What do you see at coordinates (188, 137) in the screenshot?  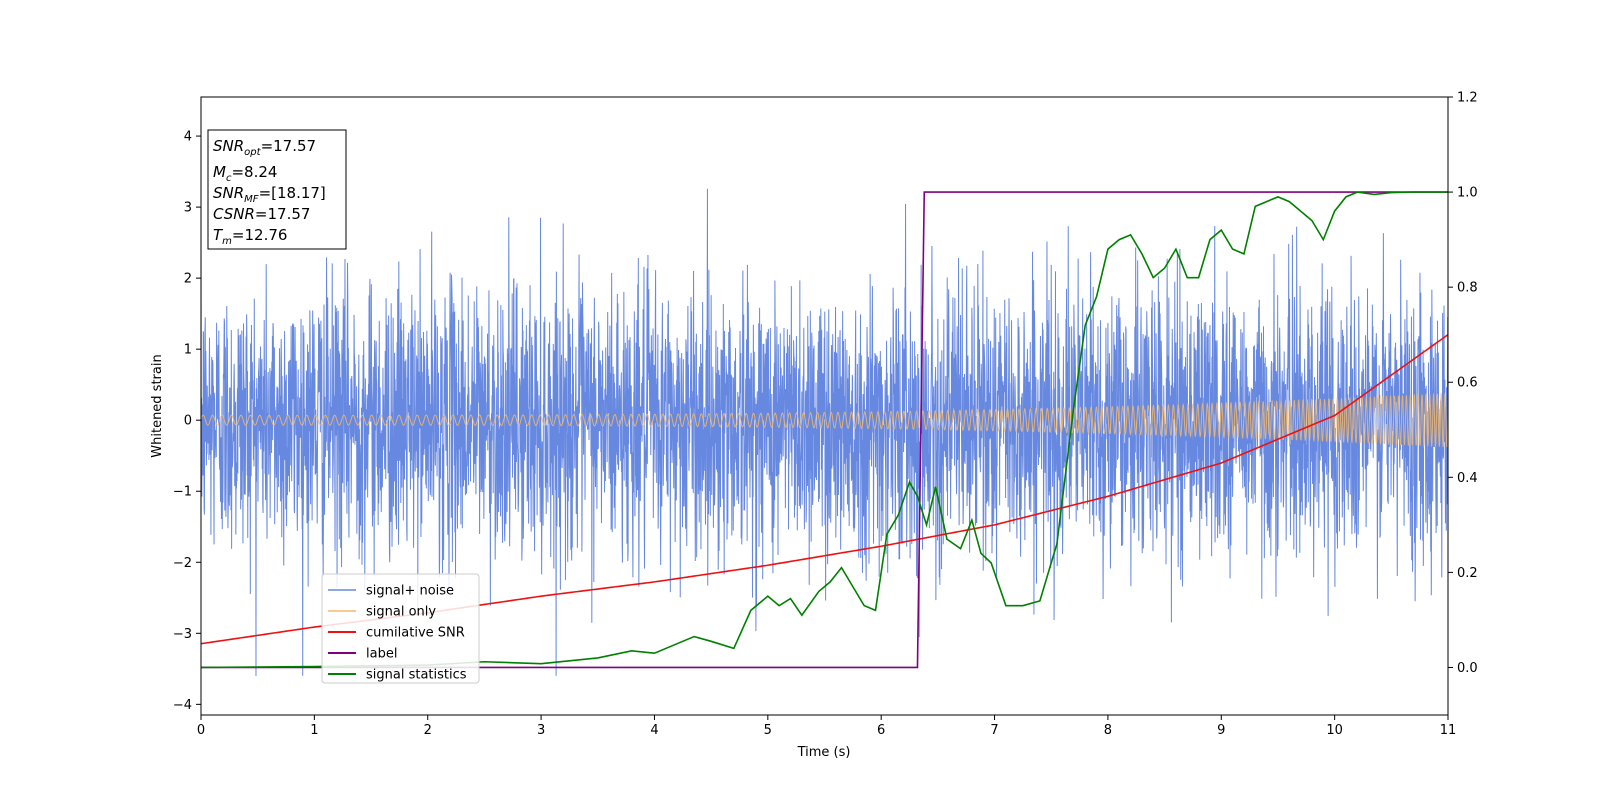 I see `y-tick-label: 4` at bounding box center [188, 137].